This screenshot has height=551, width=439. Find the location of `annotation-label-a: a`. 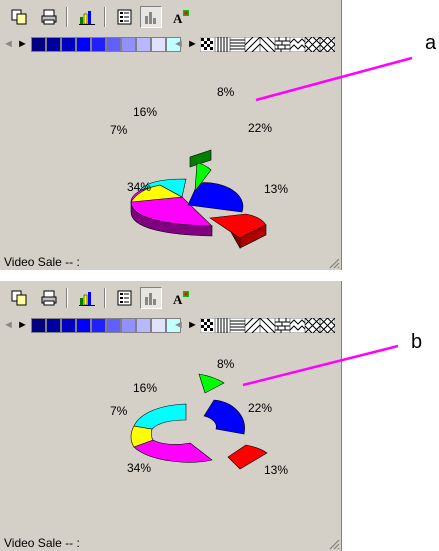

annotation-label-a: a is located at coordinates (431, 43).